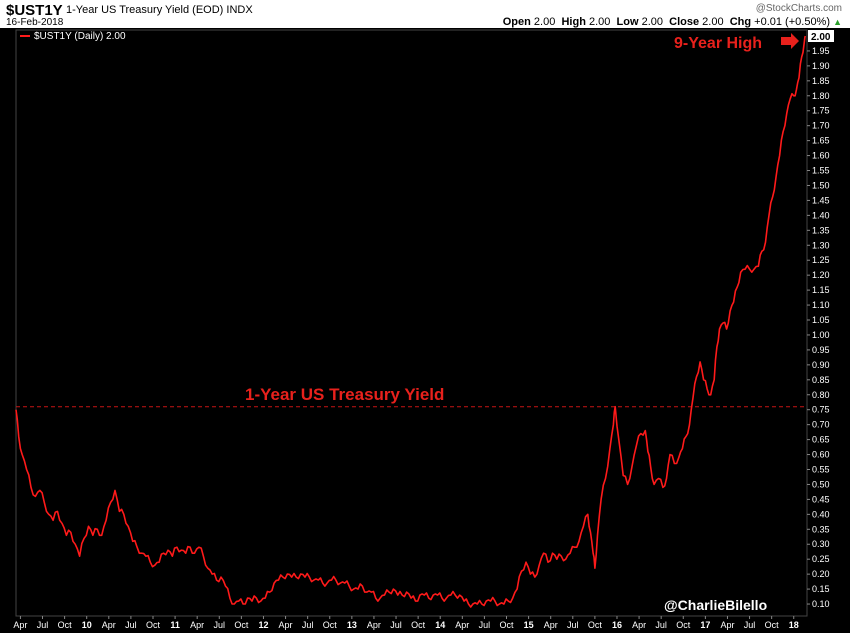 This screenshot has width=850, height=633. I want to click on y-tick-label: 0.60, so click(821, 455).